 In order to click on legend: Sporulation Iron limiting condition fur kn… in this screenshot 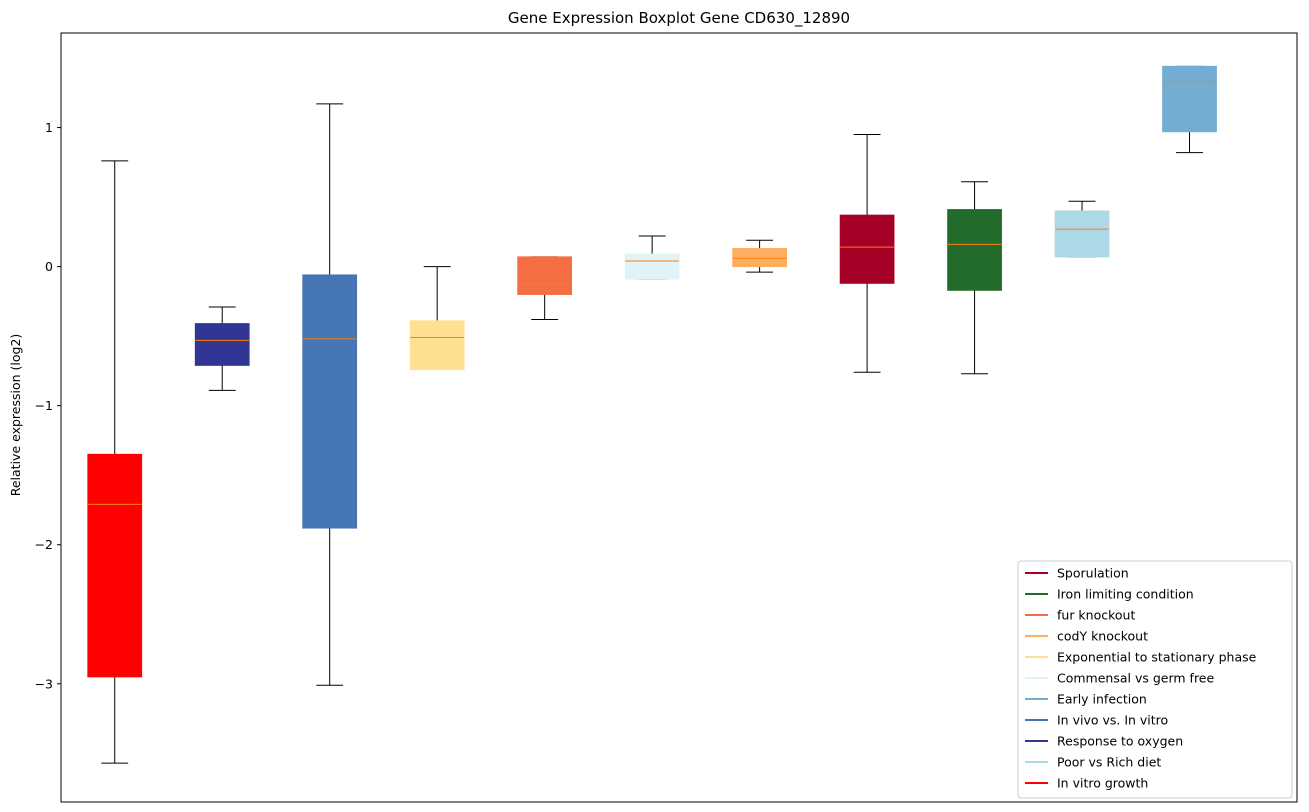, I will do `click(1155, 679)`.